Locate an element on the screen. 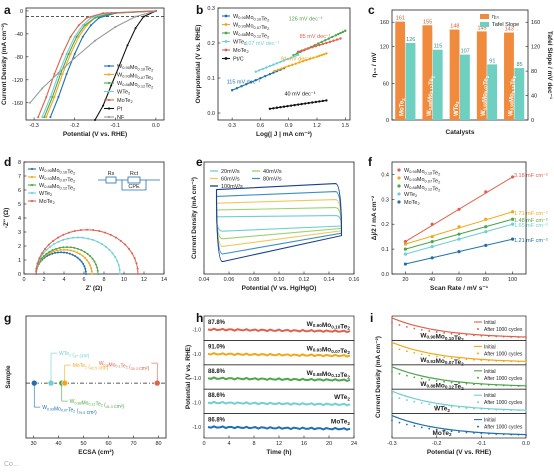  x-axis-label: Scan Rate / mV s⁻¹ is located at coordinates (459, 288).